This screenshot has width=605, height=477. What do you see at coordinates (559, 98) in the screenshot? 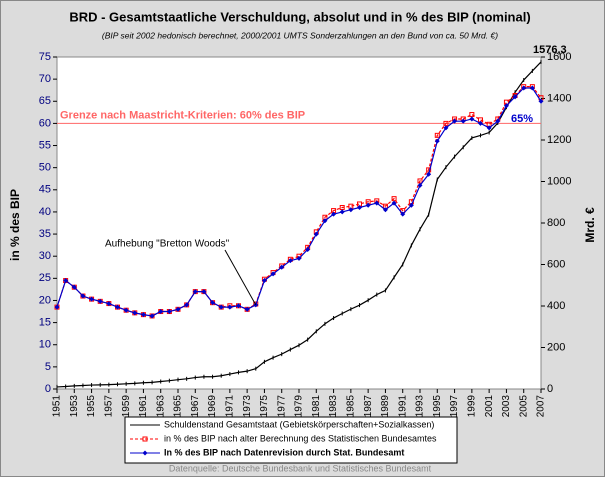
I see `y2-tick-label: 1400` at bounding box center [559, 98].